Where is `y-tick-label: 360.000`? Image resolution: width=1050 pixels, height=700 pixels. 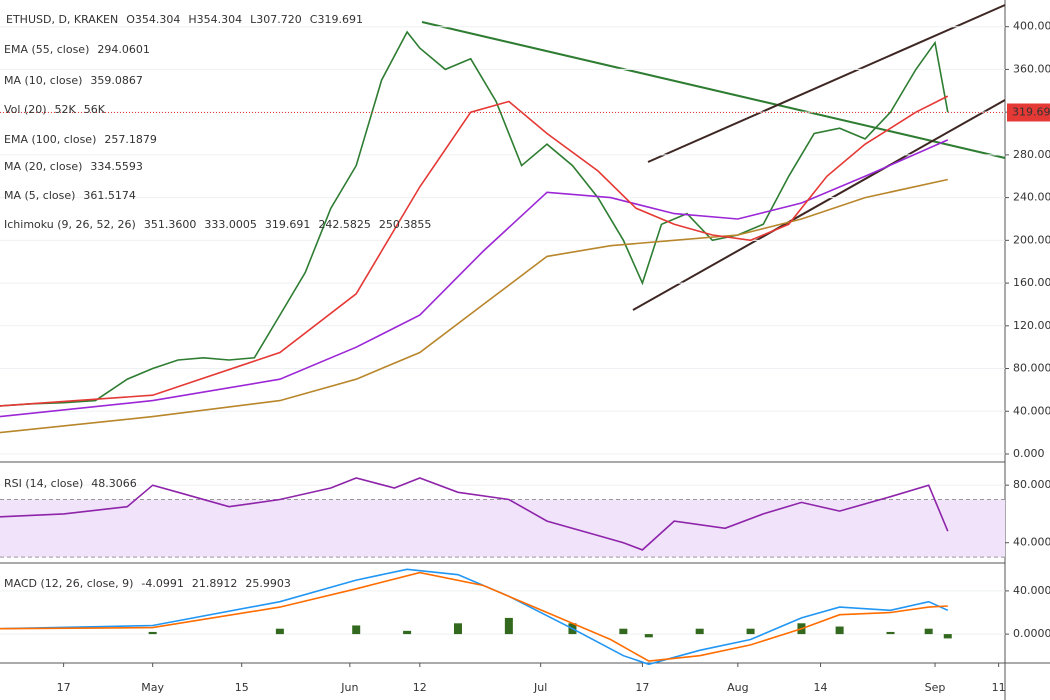
y-tick-label: 360.000 is located at coordinates (1031, 68).